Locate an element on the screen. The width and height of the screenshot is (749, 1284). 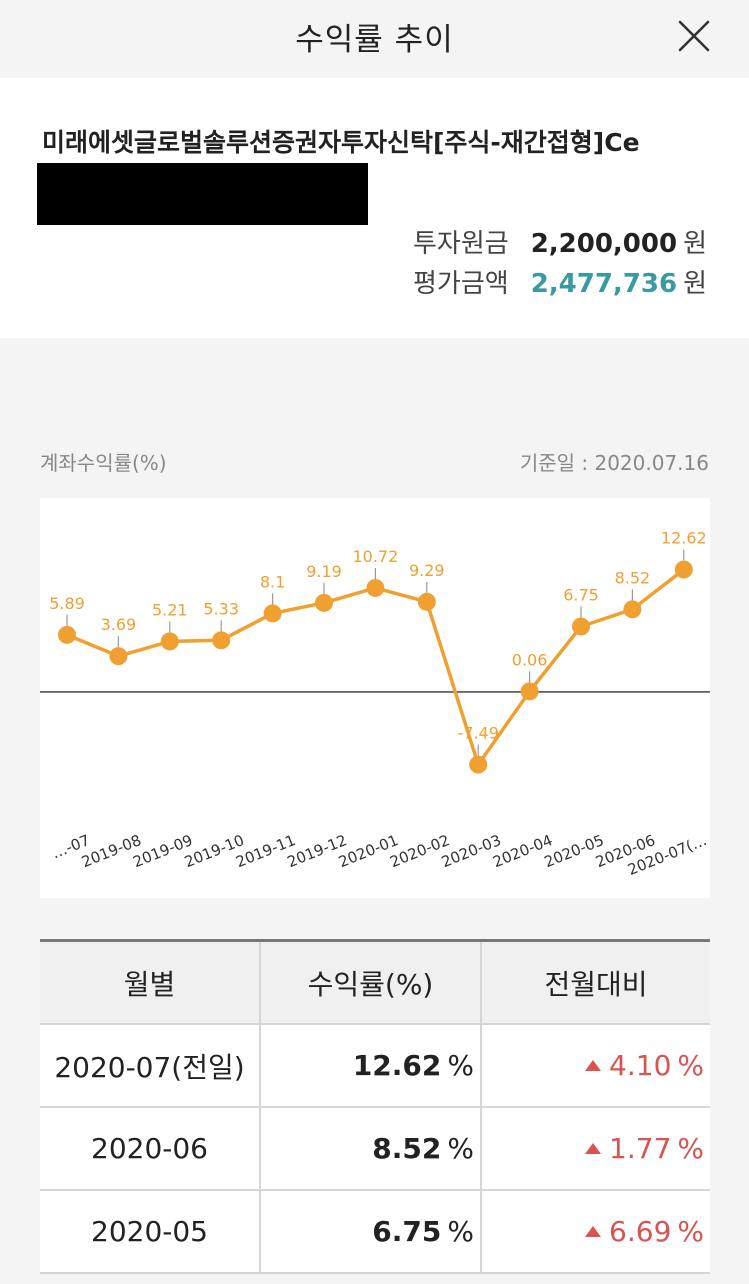
change-value: 4.10 is located at coordinates (640, 1065).